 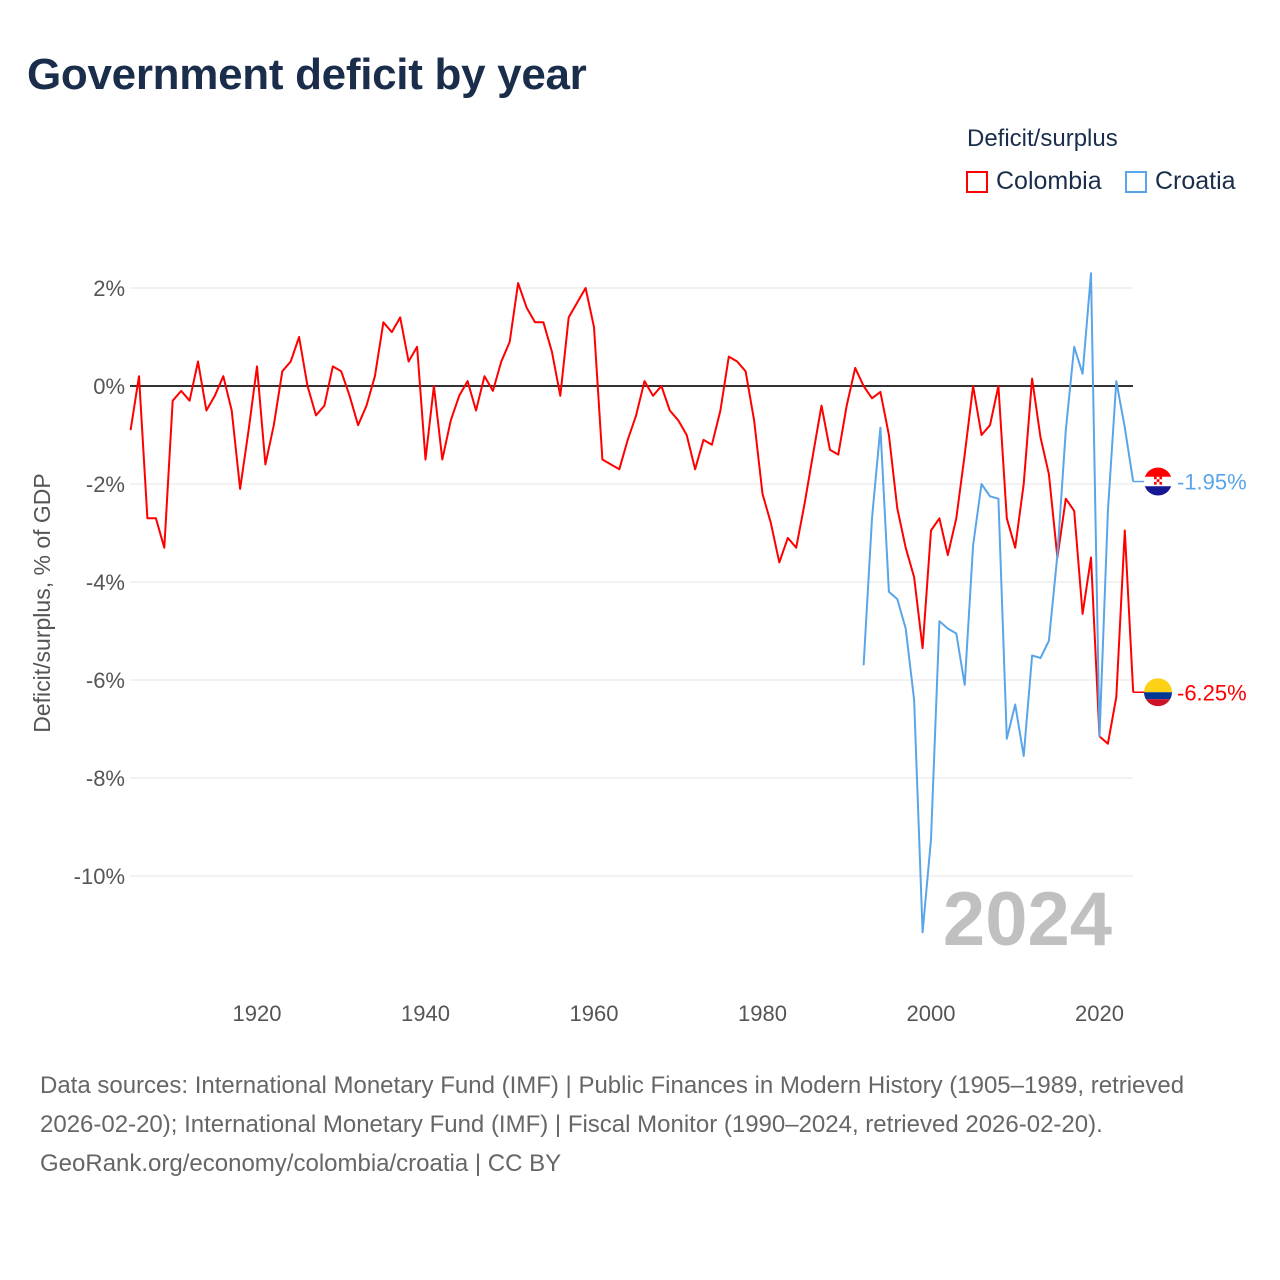 I want to click on legend-item-croatia: Croatia, so click(x=1180, y=181).